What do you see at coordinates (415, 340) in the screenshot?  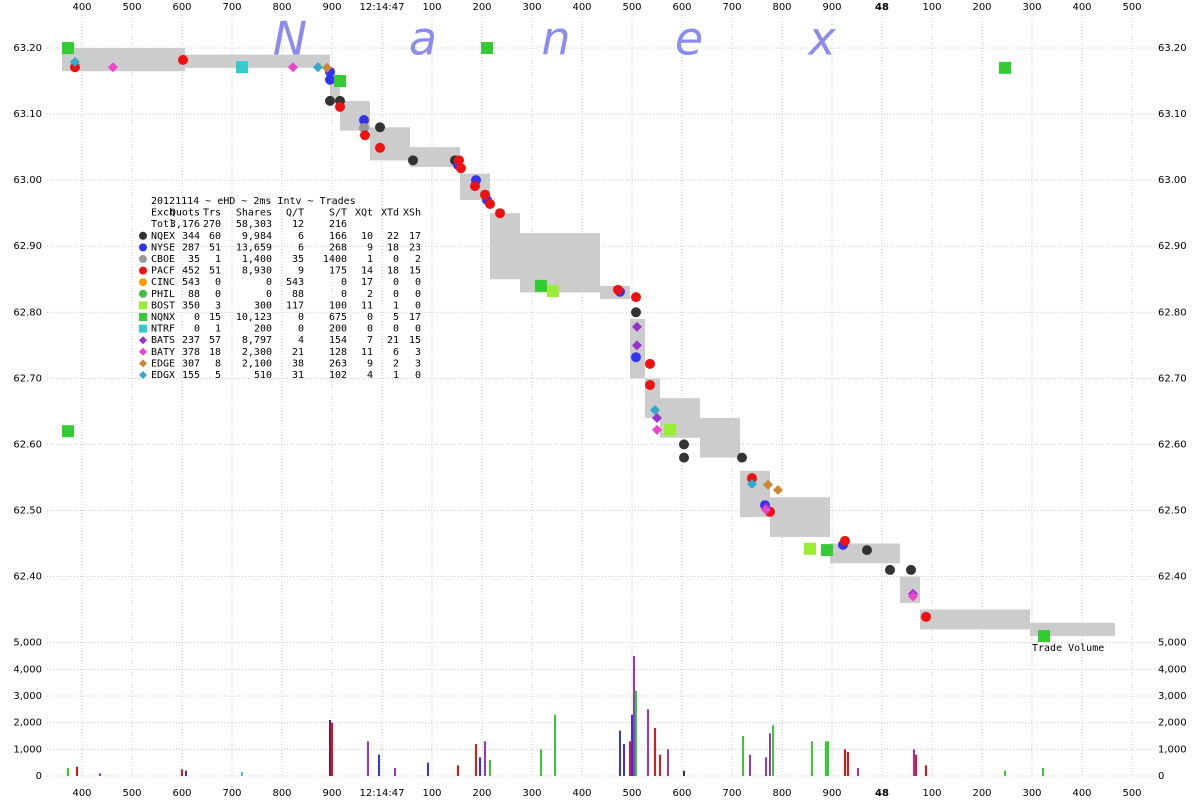 I see `legend-cell: 15` at bounding box center [415, 340].